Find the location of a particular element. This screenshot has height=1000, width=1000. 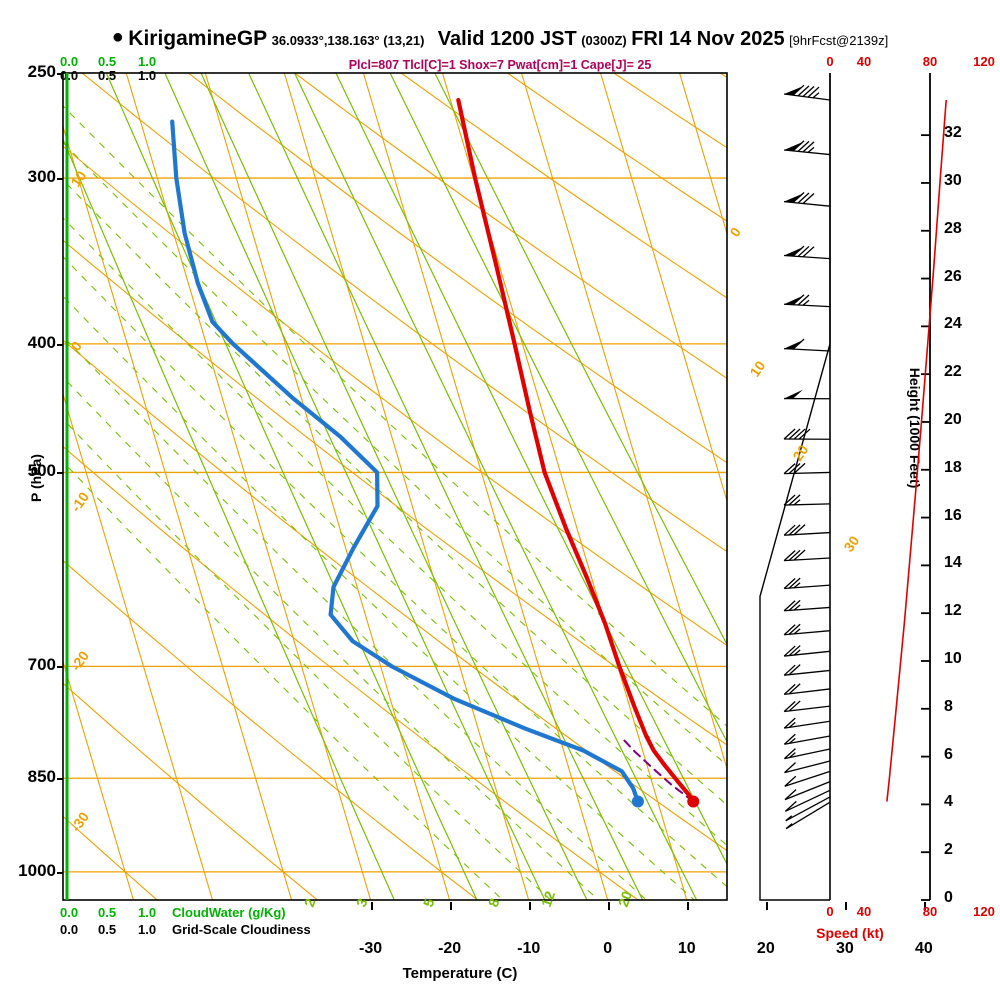

isotherm-label: 0 is located at coordinates (735, 232).